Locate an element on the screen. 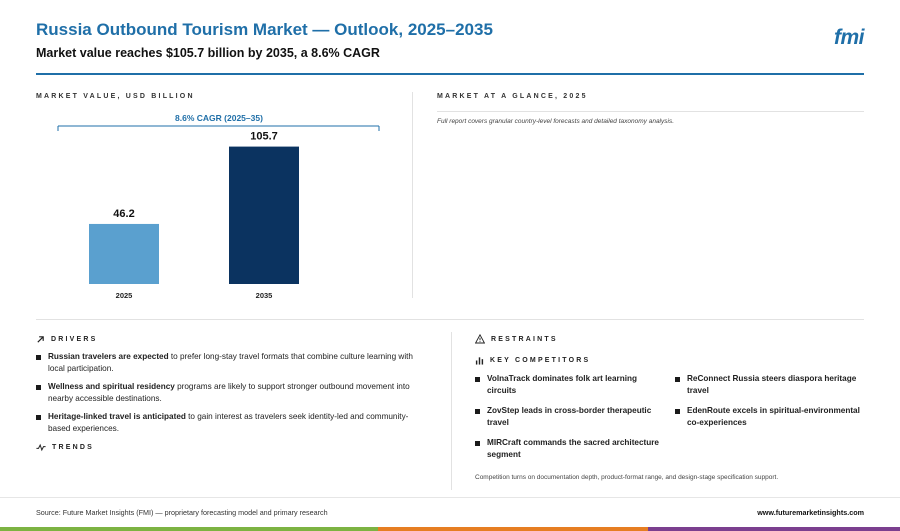  warning-triangle-icon is located at coordinates (480, 339).